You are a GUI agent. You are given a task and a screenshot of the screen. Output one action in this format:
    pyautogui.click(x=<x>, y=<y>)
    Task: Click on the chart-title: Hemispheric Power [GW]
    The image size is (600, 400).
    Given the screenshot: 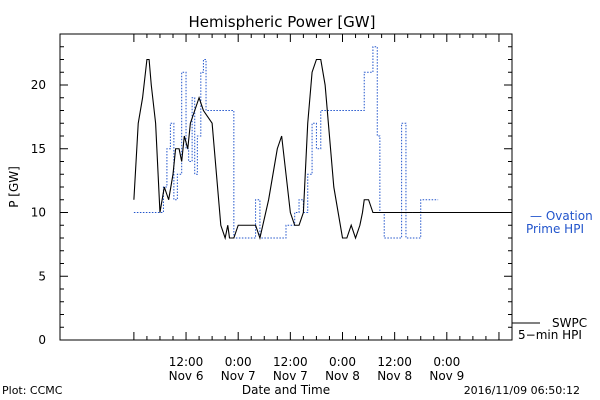 What is the action you would take?
    pyautogui.click(x=282, y=22)
    